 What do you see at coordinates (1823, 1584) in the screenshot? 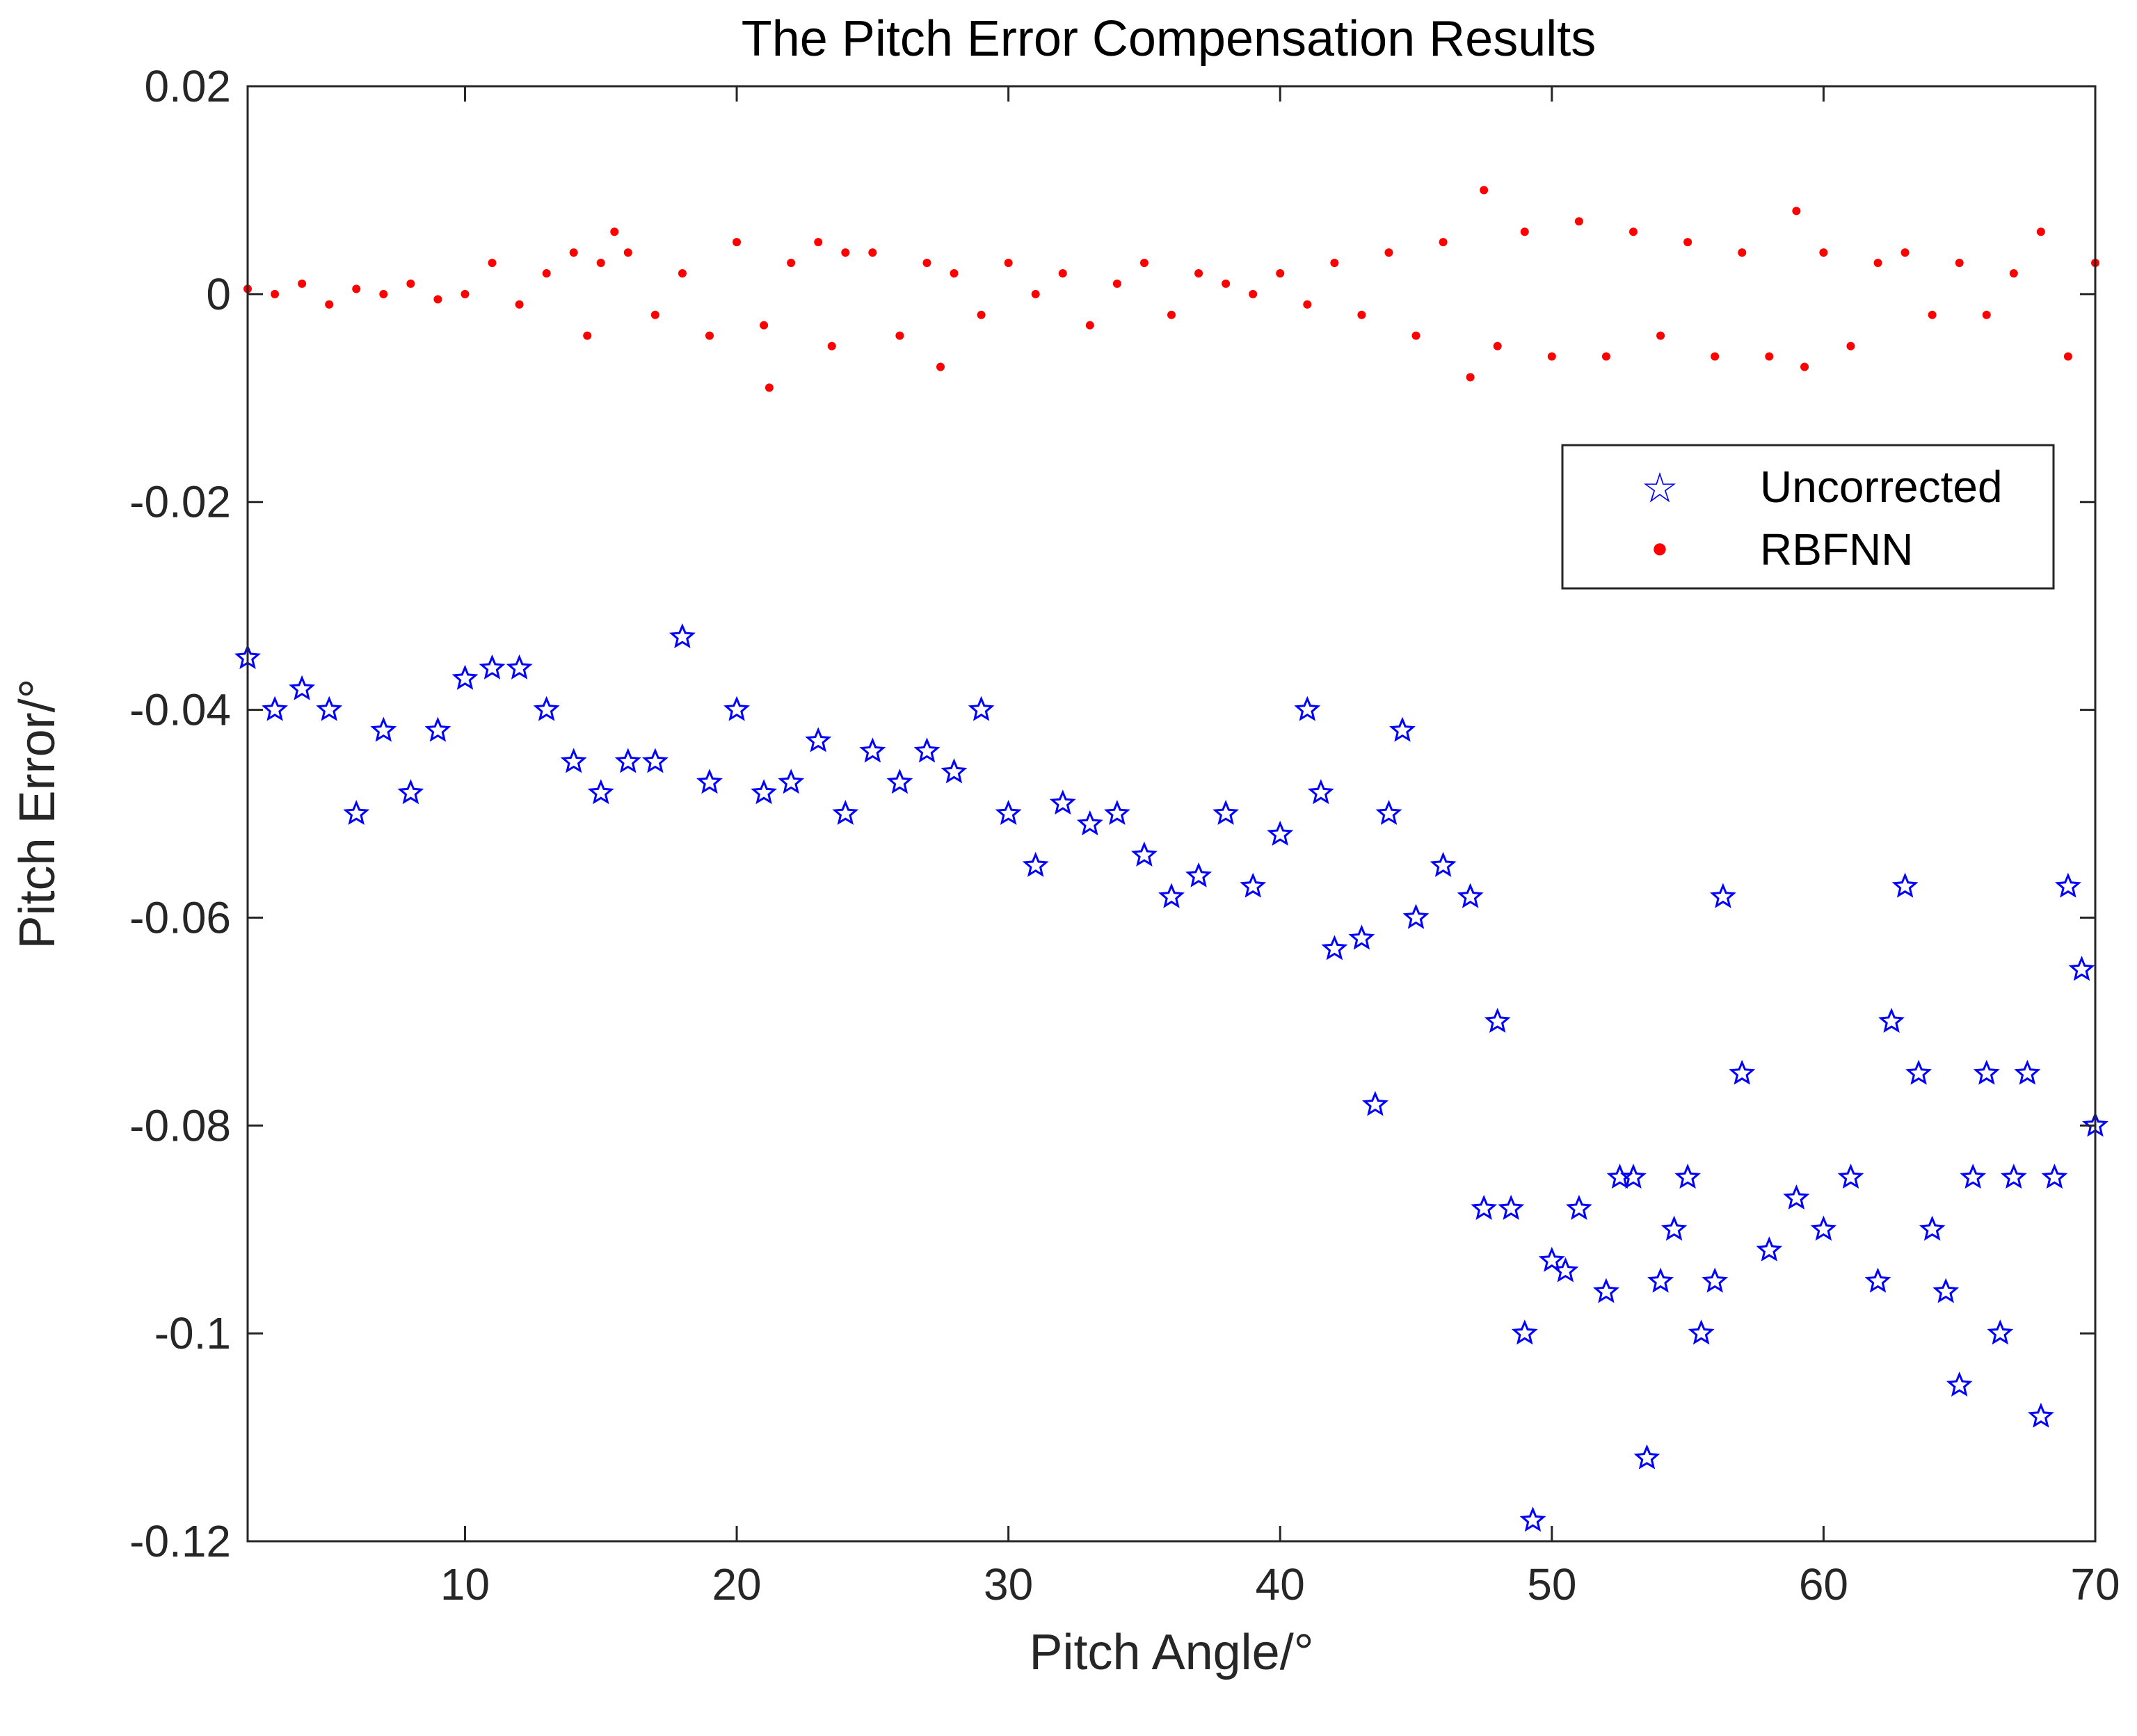
I see `x-tick-label: 60` at bounding box center [1823, 1584].